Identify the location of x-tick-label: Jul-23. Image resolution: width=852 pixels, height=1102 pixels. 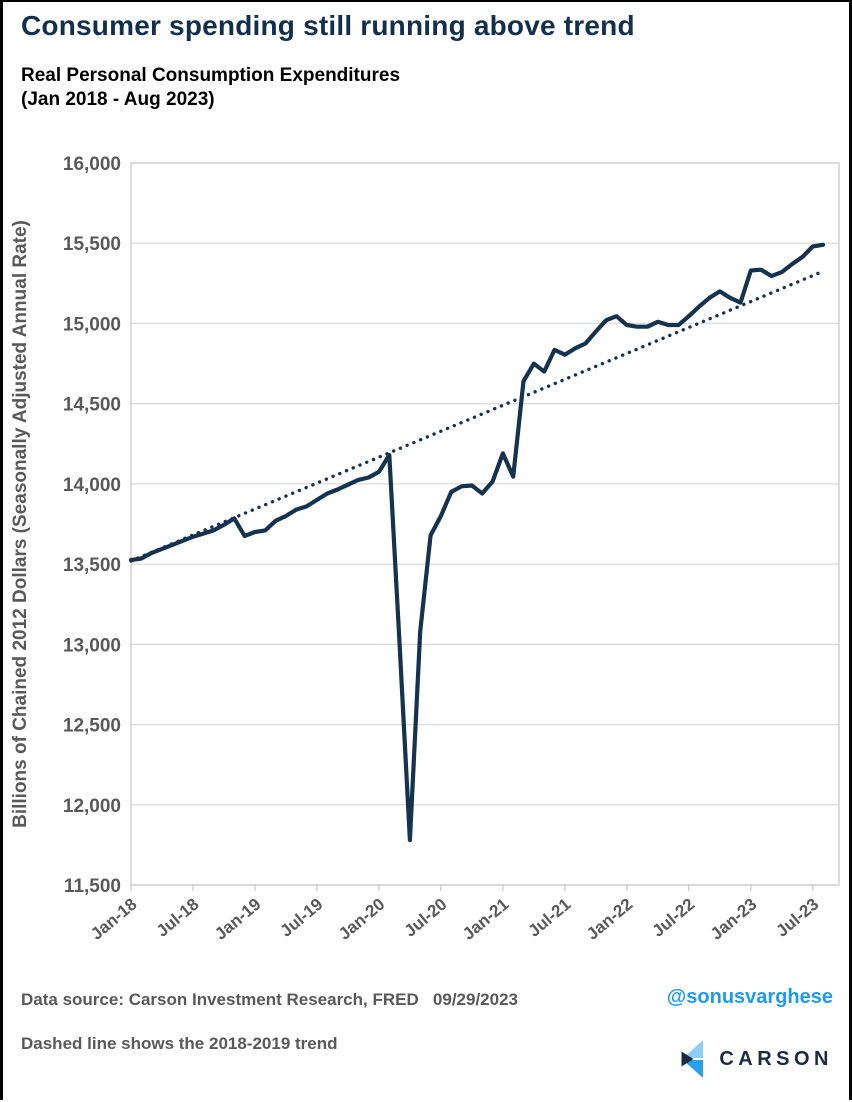
(798, 918).